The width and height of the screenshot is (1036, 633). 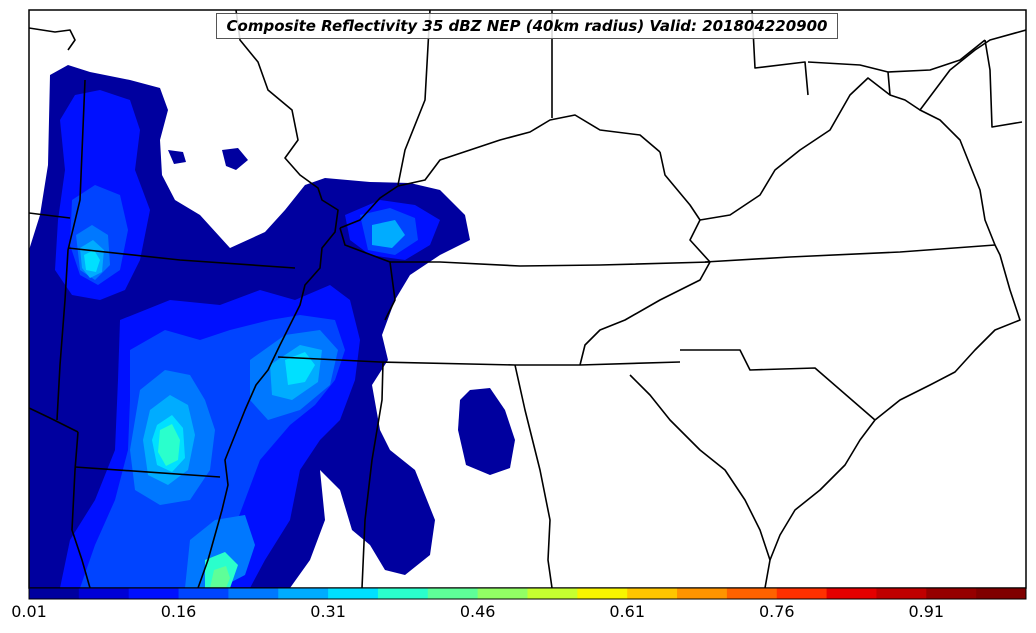 I want to click on colorbar-tick-label: 0.01, so click(x=29, y=611).